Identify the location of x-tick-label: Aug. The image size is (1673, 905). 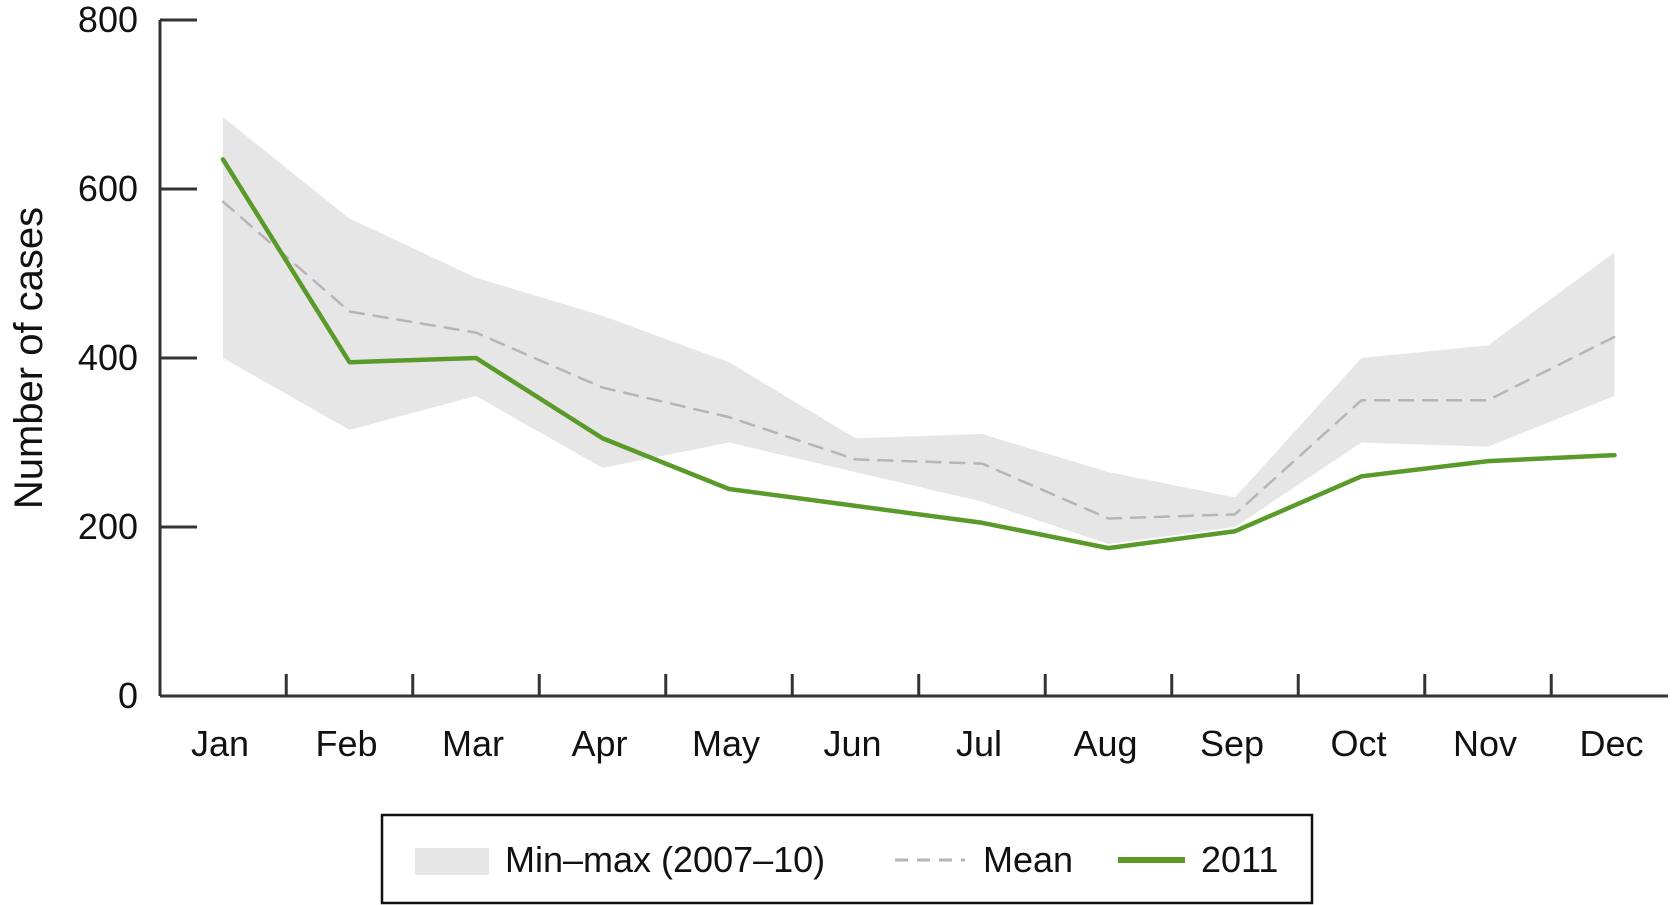
(1105, 743).